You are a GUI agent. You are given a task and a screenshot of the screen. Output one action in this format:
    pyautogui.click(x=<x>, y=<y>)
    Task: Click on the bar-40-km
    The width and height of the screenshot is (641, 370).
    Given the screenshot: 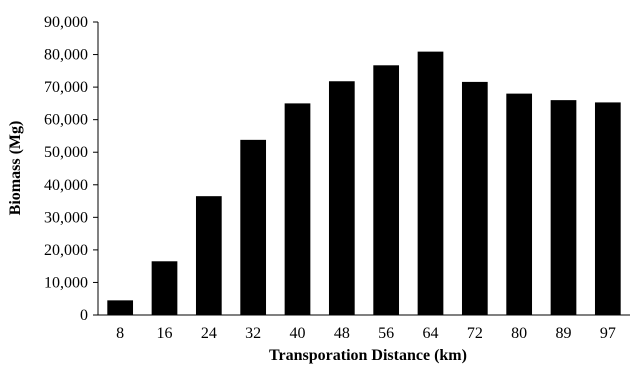 What is the action you would take?
    pyautogui.click(x=297, y=209)
    